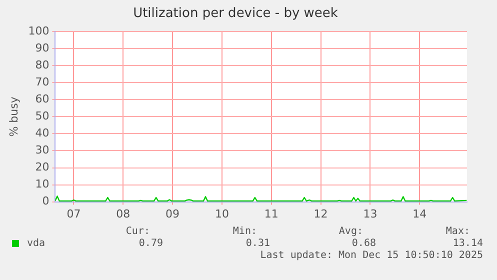 This screenshot has height=280, width=497. What do you see at coordinates (42, 133) in the screenshot?
I see `y-tick-label: 40` at bounding box center [42, 133].